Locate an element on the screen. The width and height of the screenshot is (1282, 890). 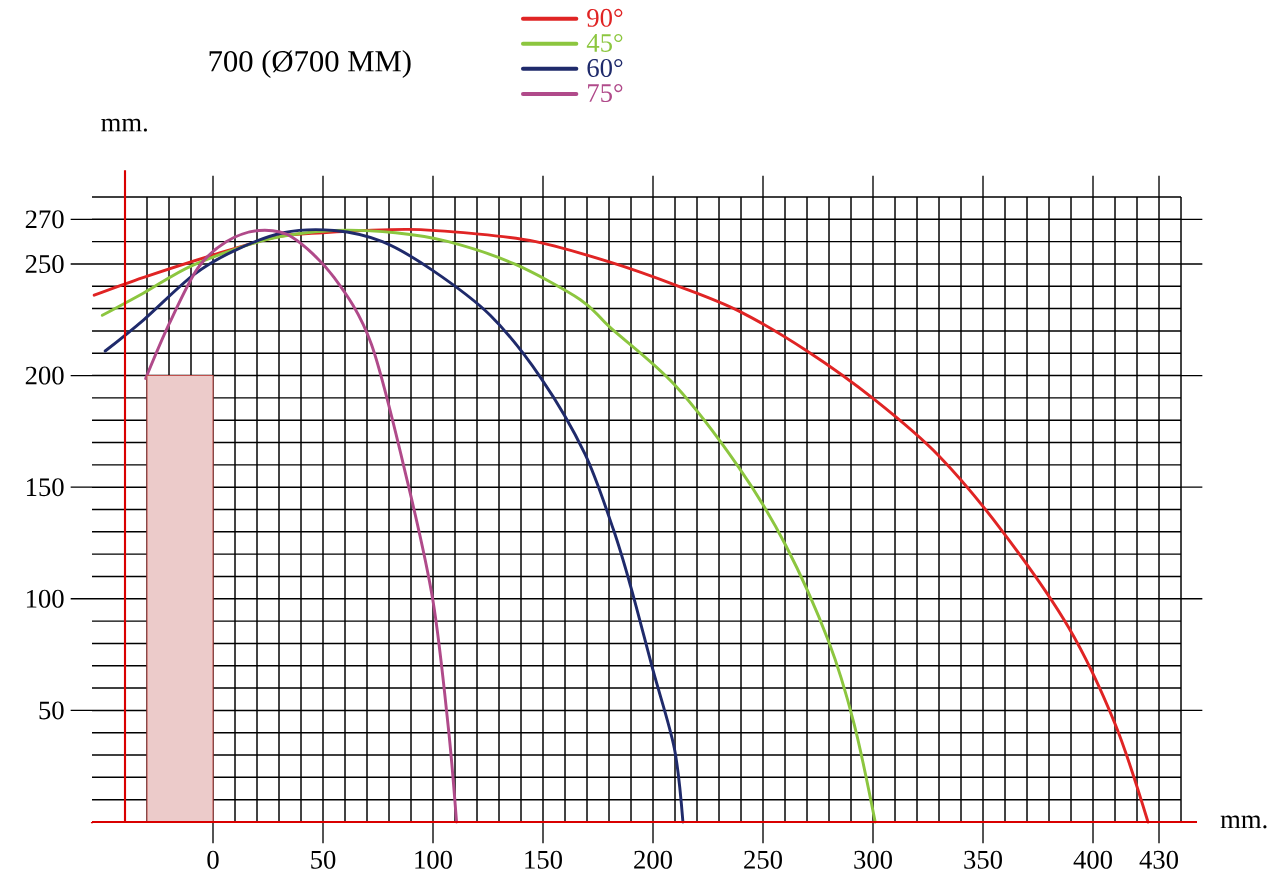
legend-label: 60° is located at coordinates (605, 67).